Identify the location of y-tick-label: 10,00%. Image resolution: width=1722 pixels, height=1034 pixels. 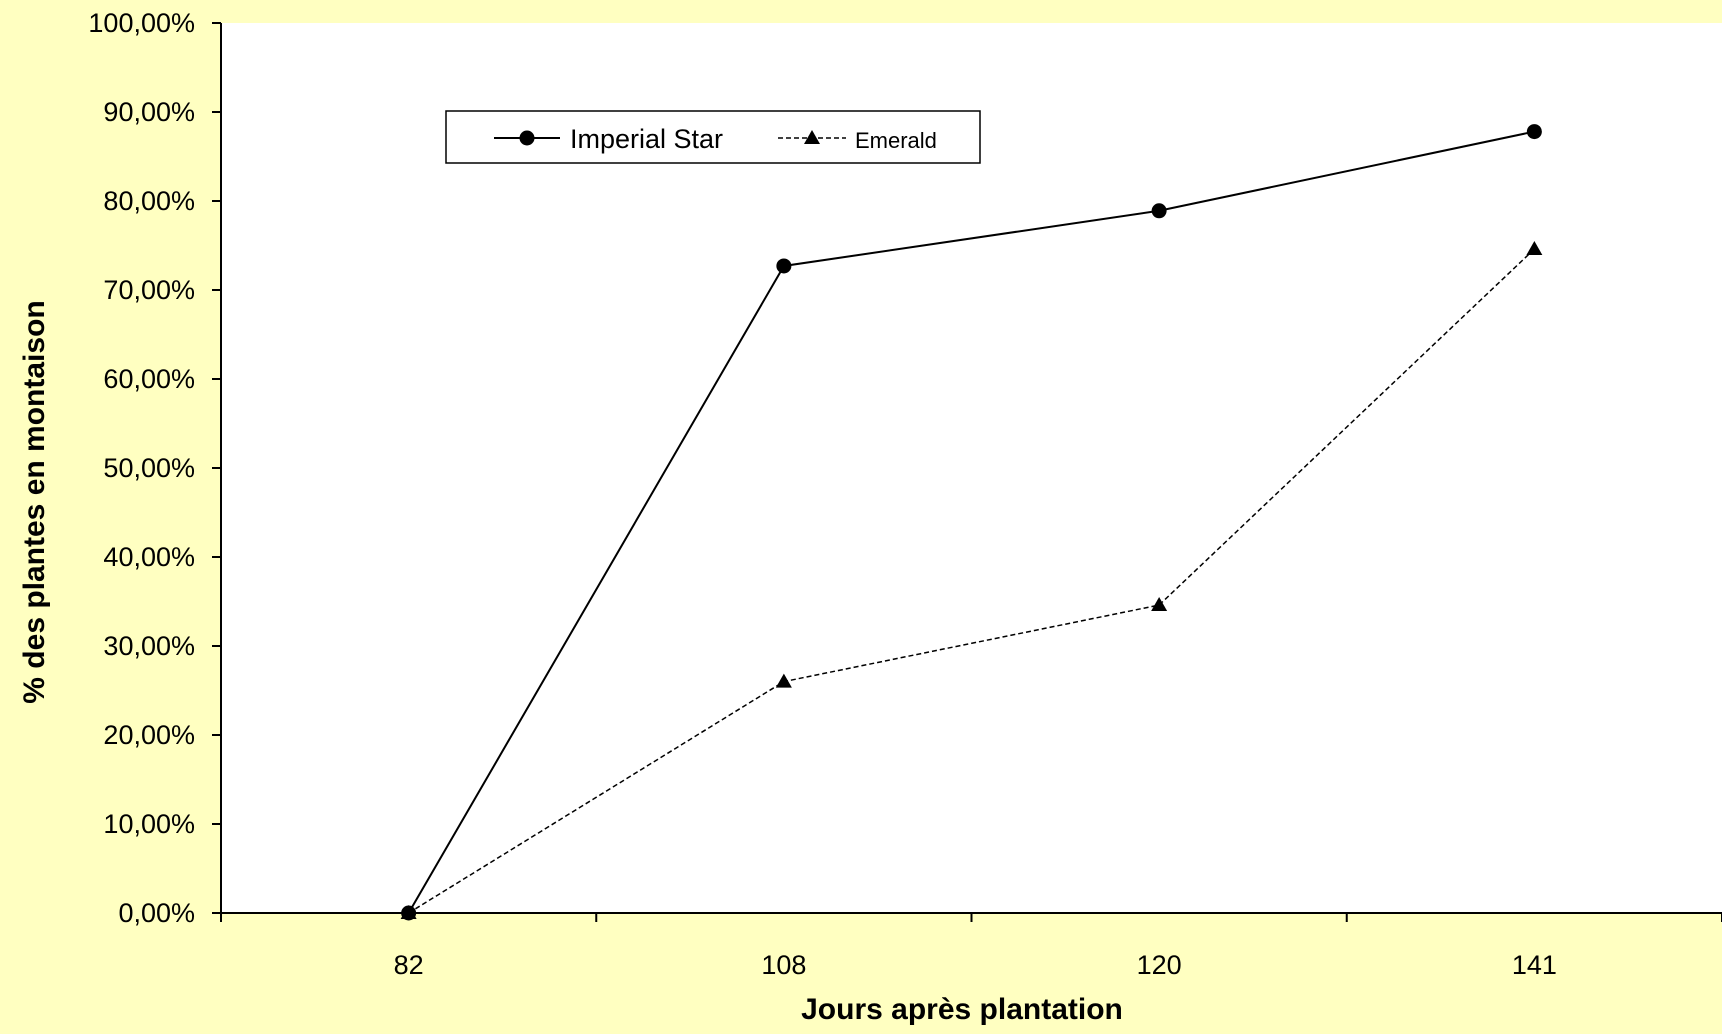
(149, 824).